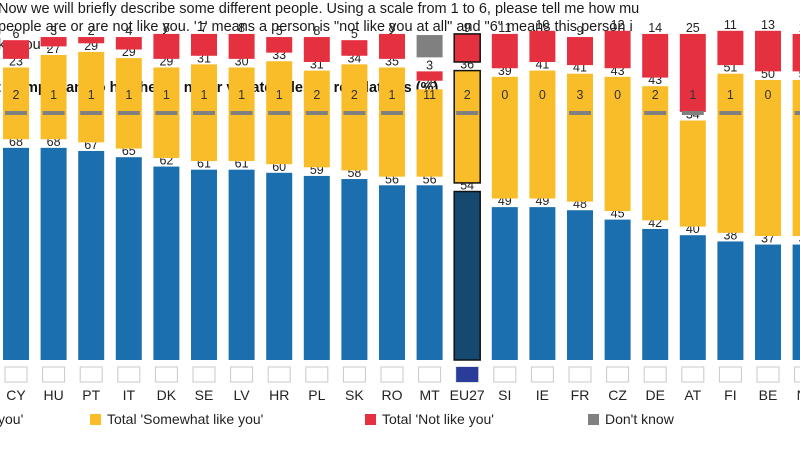  What do you see at coordinates (798, 395) in the screenshot?
I see `category-label: NL` at bounding box center [798, 395].